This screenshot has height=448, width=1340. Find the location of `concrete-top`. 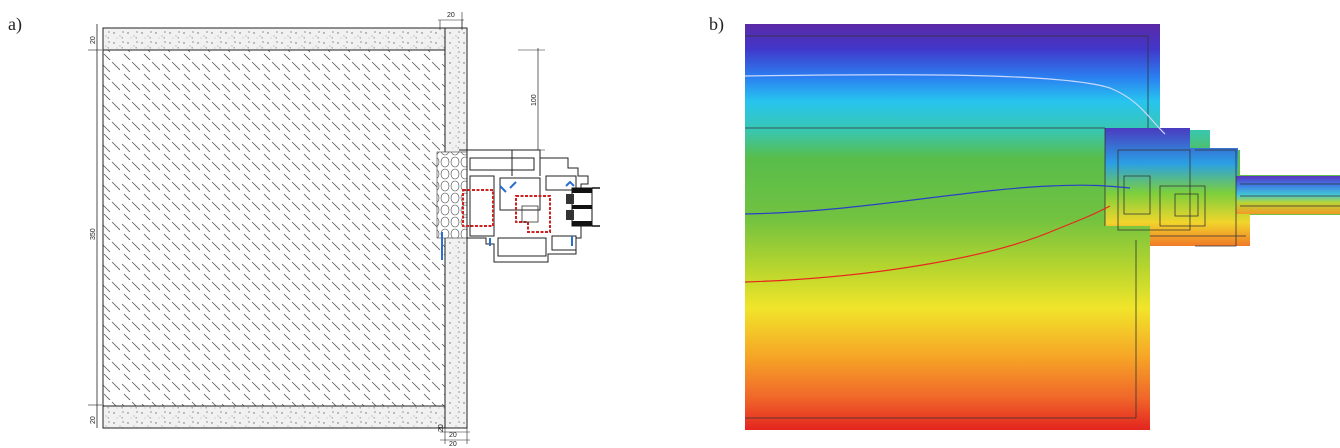

concrete-top is located at coordinates (274, 39).